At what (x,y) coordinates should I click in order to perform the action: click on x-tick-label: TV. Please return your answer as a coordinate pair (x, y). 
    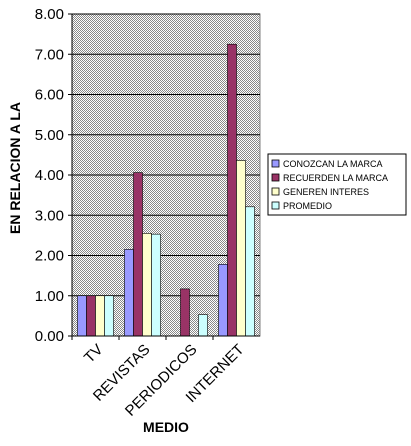
    Looking at the image, I should click on (94, 354).